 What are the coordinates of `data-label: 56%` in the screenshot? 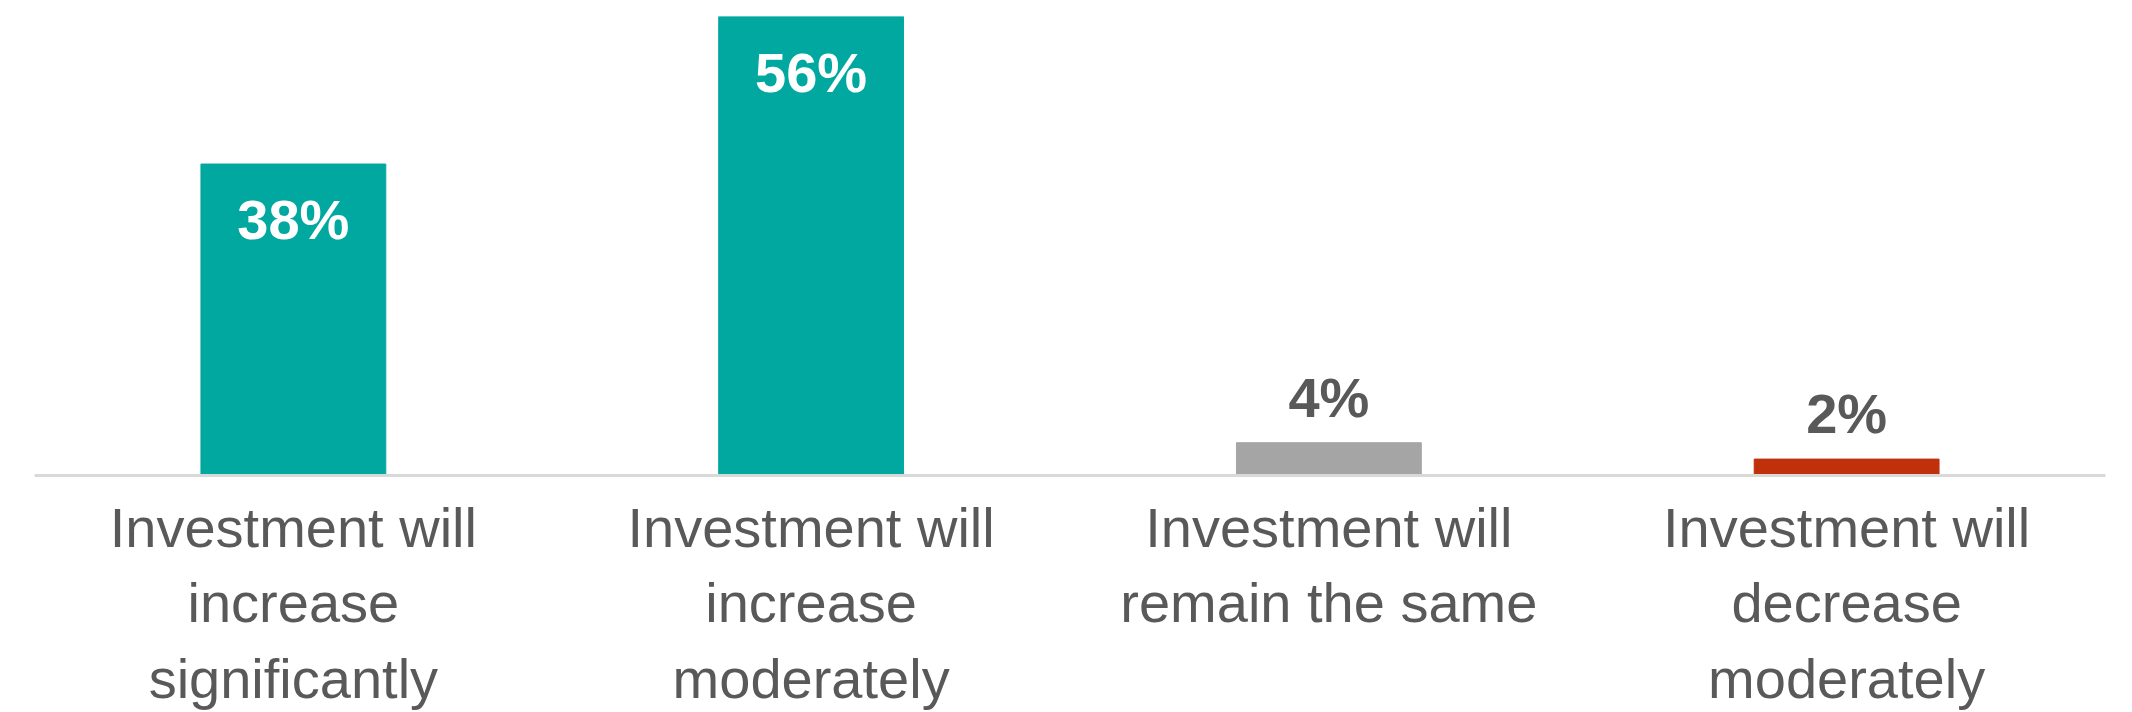 It's located at (811, 72).